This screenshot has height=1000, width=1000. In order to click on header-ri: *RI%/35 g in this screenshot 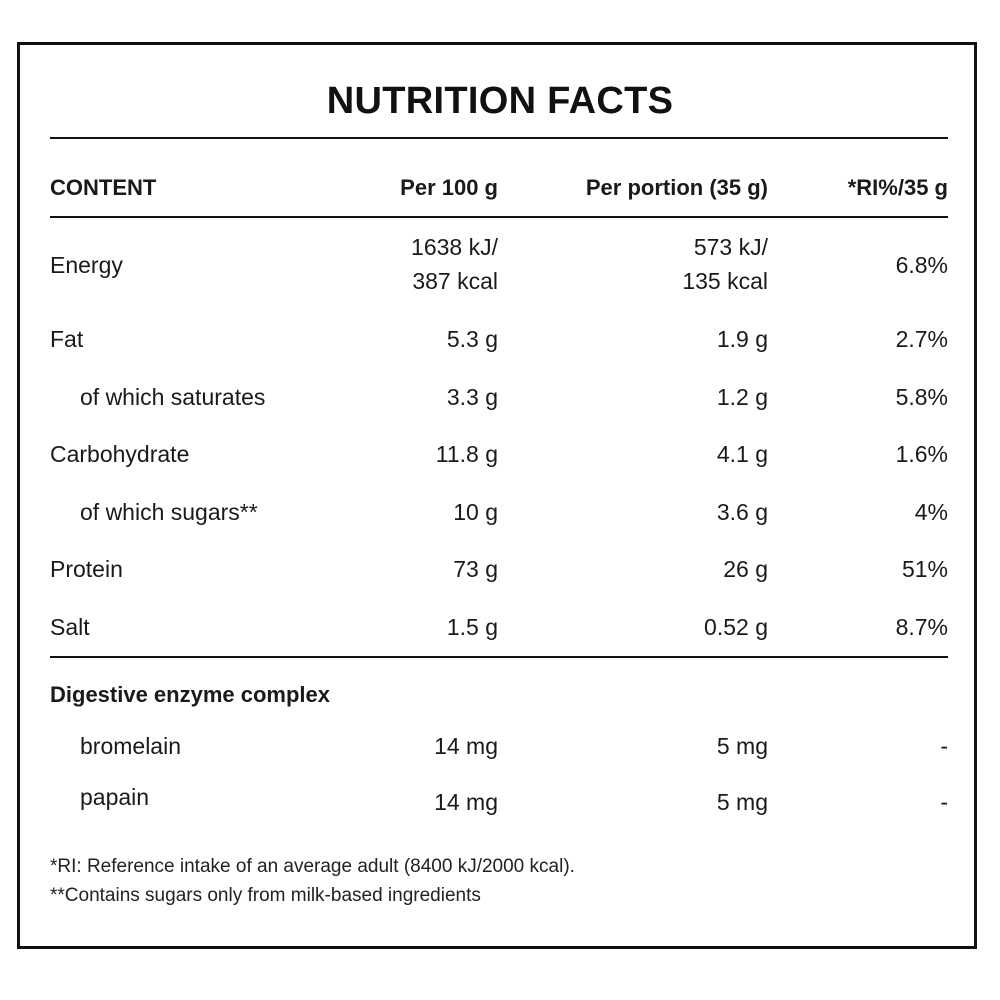, I will do `click(897, 187)`.